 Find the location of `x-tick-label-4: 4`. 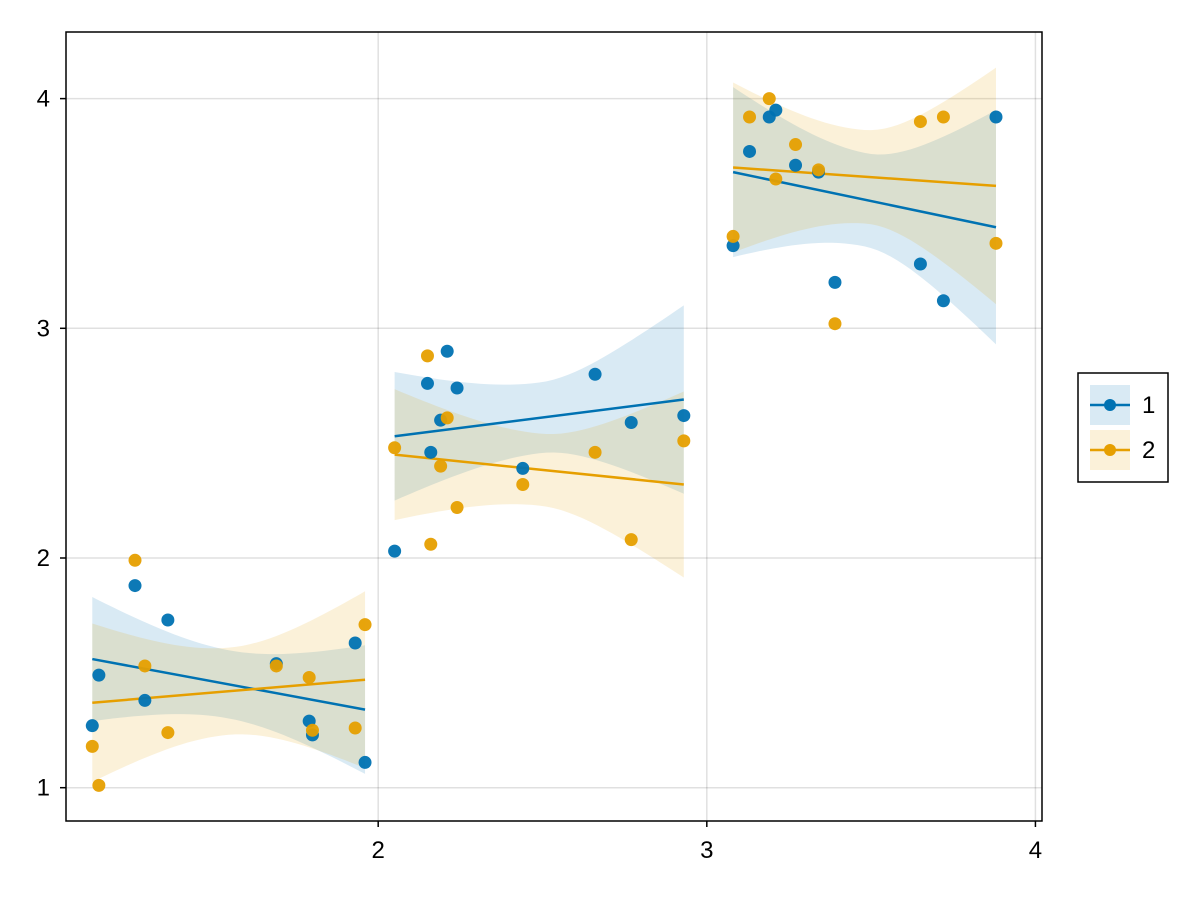

x-tick-label-4: 4 is located at coordinates (1035, 850).